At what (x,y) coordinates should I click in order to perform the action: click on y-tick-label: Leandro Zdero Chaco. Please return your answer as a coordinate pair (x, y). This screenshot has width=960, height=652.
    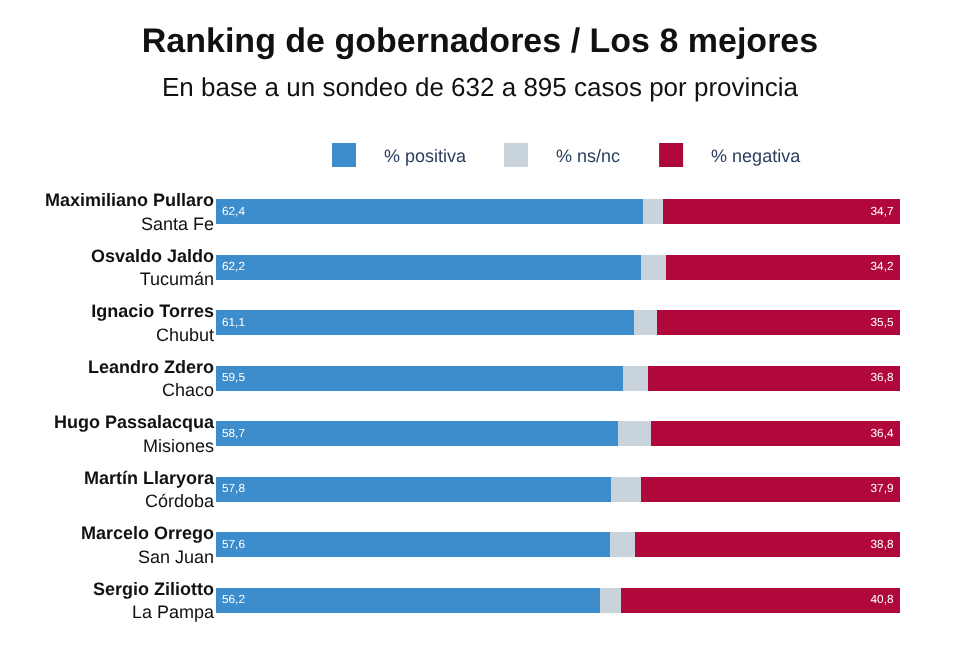
    Looking at the image, I should click on (151, 378).